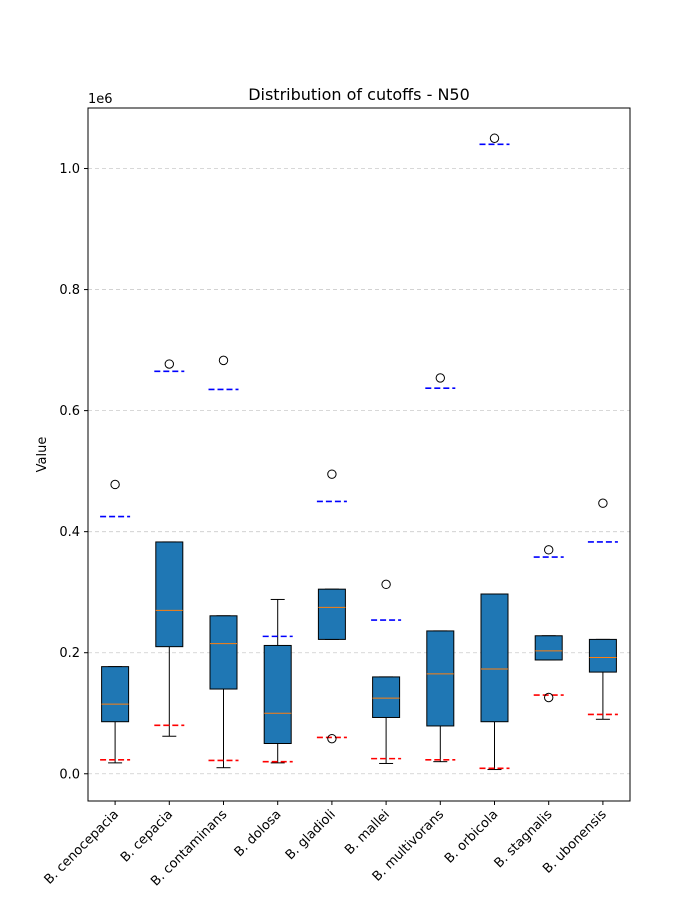  What do you see at coordinates (100, 99) in the screenshot?
I see `y-scale-offset: 1e6` at bounding box center [100, 99].